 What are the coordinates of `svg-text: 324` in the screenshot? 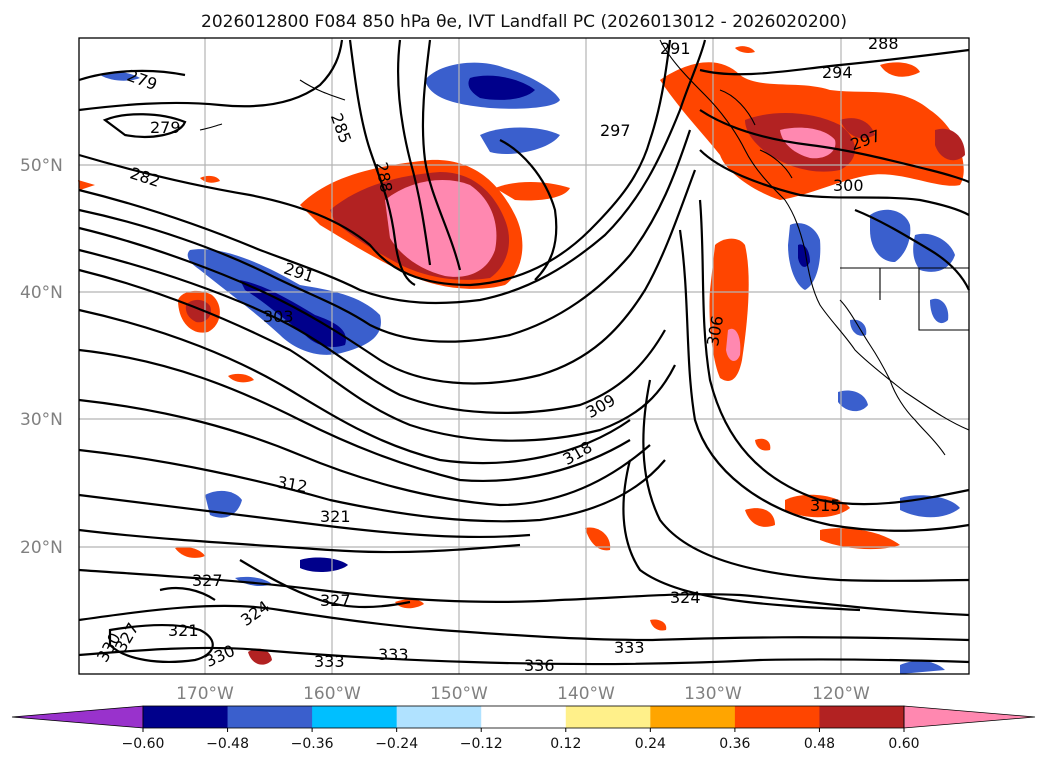 It's located at (685, 597).